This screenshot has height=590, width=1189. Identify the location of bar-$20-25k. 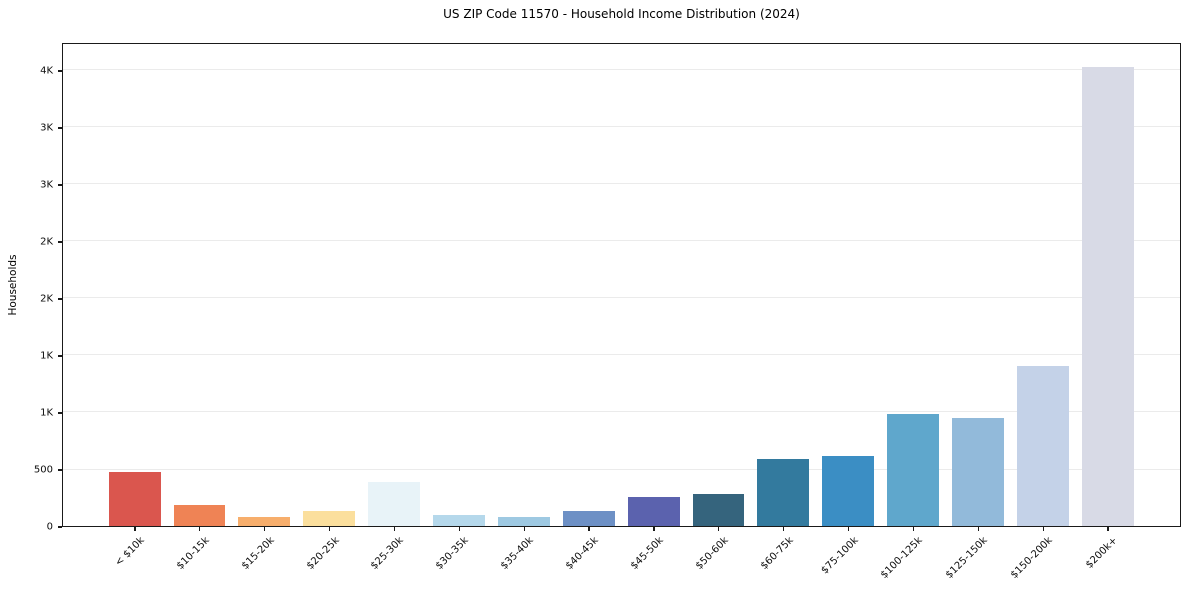
(329, 518).